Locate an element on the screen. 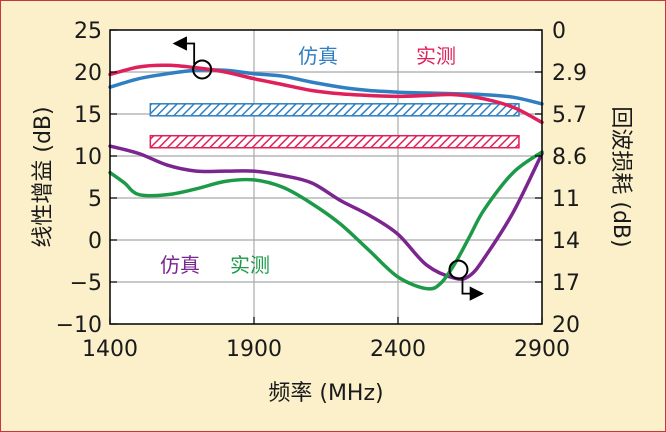  y-tick-label: 10 is located at coordinates (88, 157).